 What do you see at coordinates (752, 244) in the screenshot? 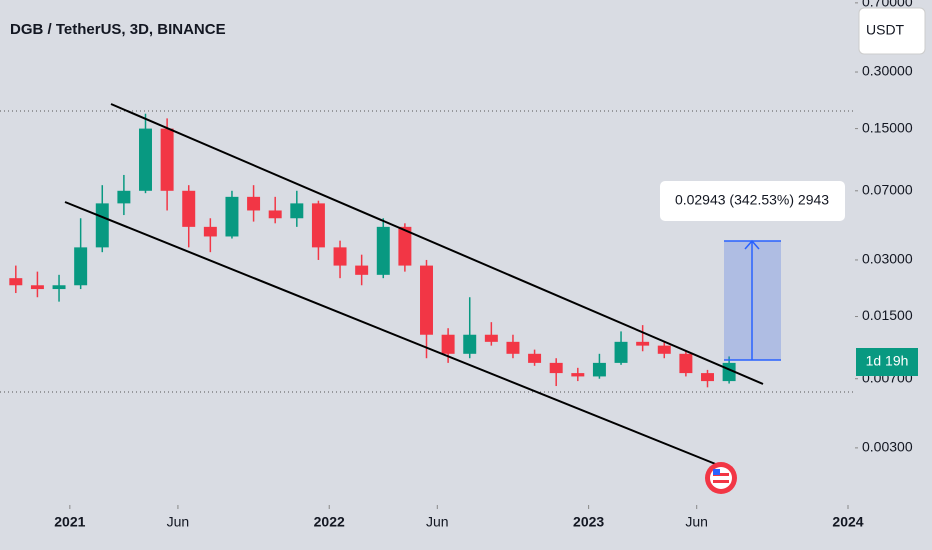
I see `measure-arrowhead` at bounding box center [752, 244].